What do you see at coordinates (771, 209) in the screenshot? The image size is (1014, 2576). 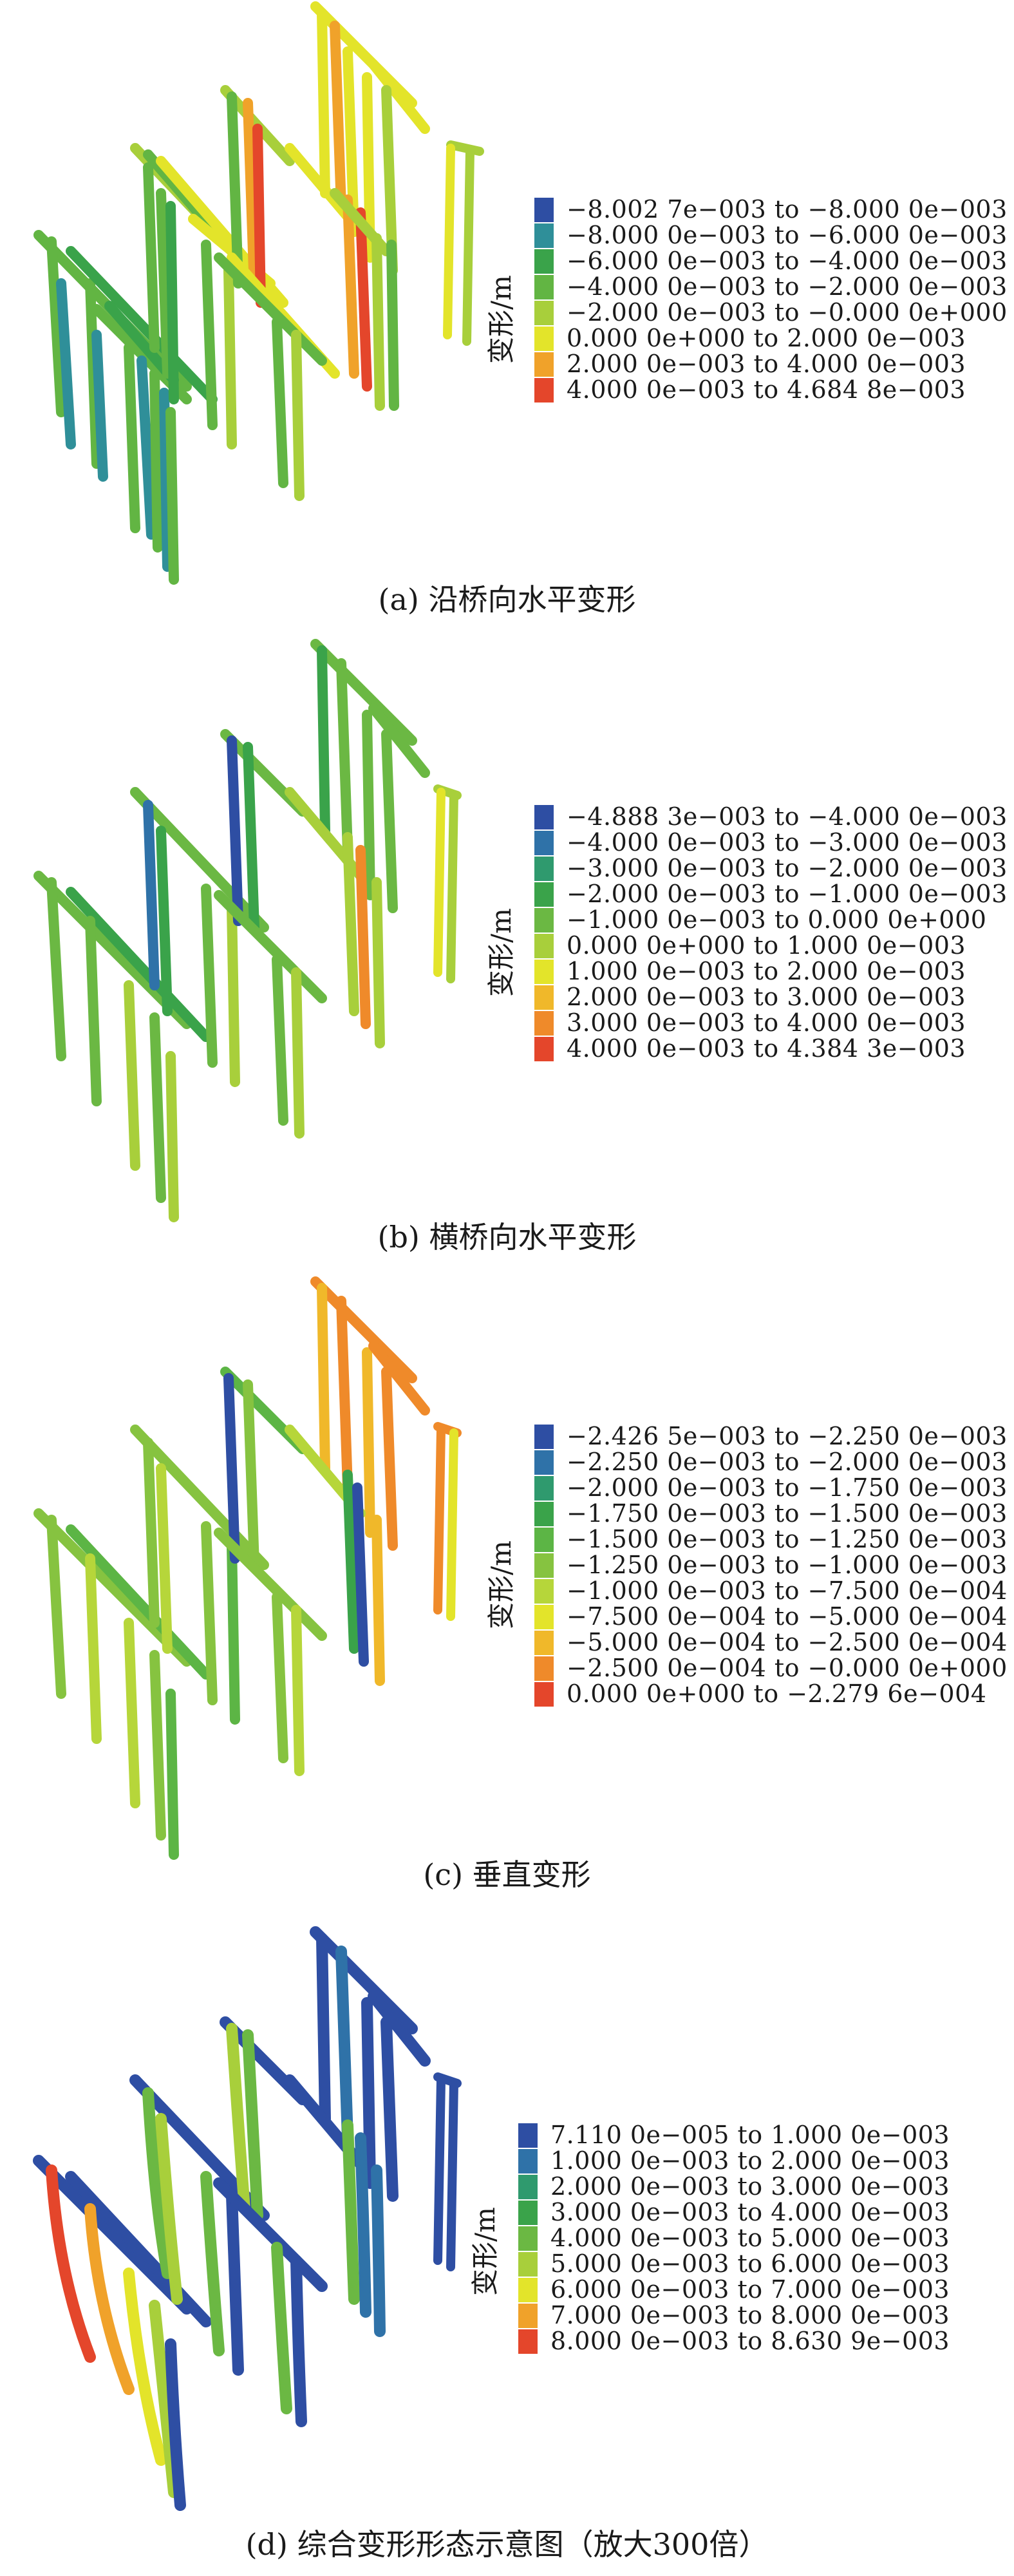 I see `legend-row: −8.002 7e−003 to −8.000 0e−003` at bounding box center [771, 209].